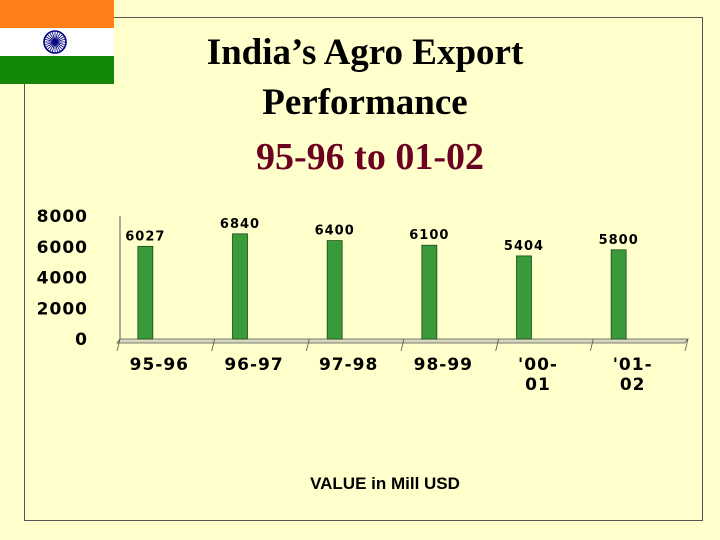  I want to click on india-flag-icon, so click(57, 42).